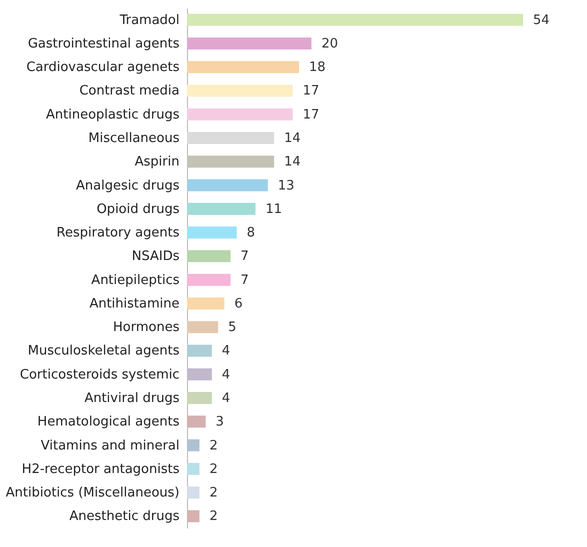 The image size is (587, 547). I want to click on y-tick-label: Gastrointestinal agents, so click(104, 44).